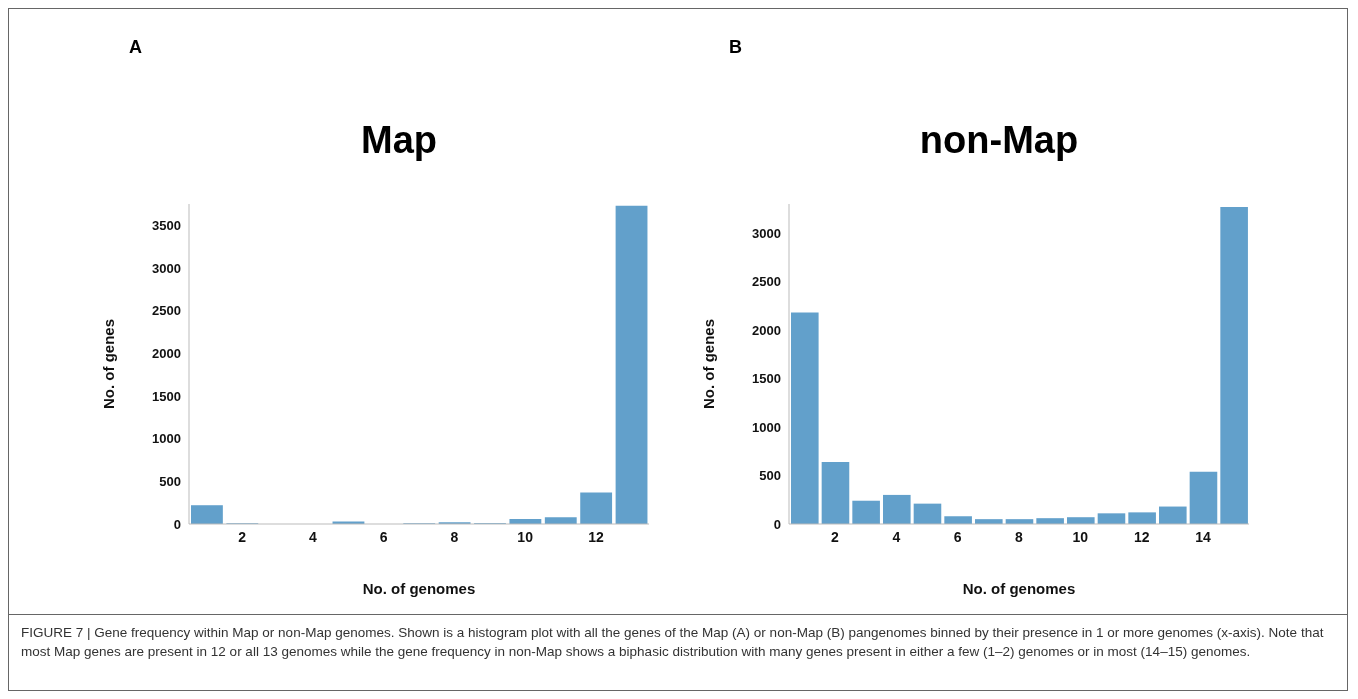  Describe the element at coordinates (1203, 536) in the screenshot. I see `x-tick-label: 14` at that location.